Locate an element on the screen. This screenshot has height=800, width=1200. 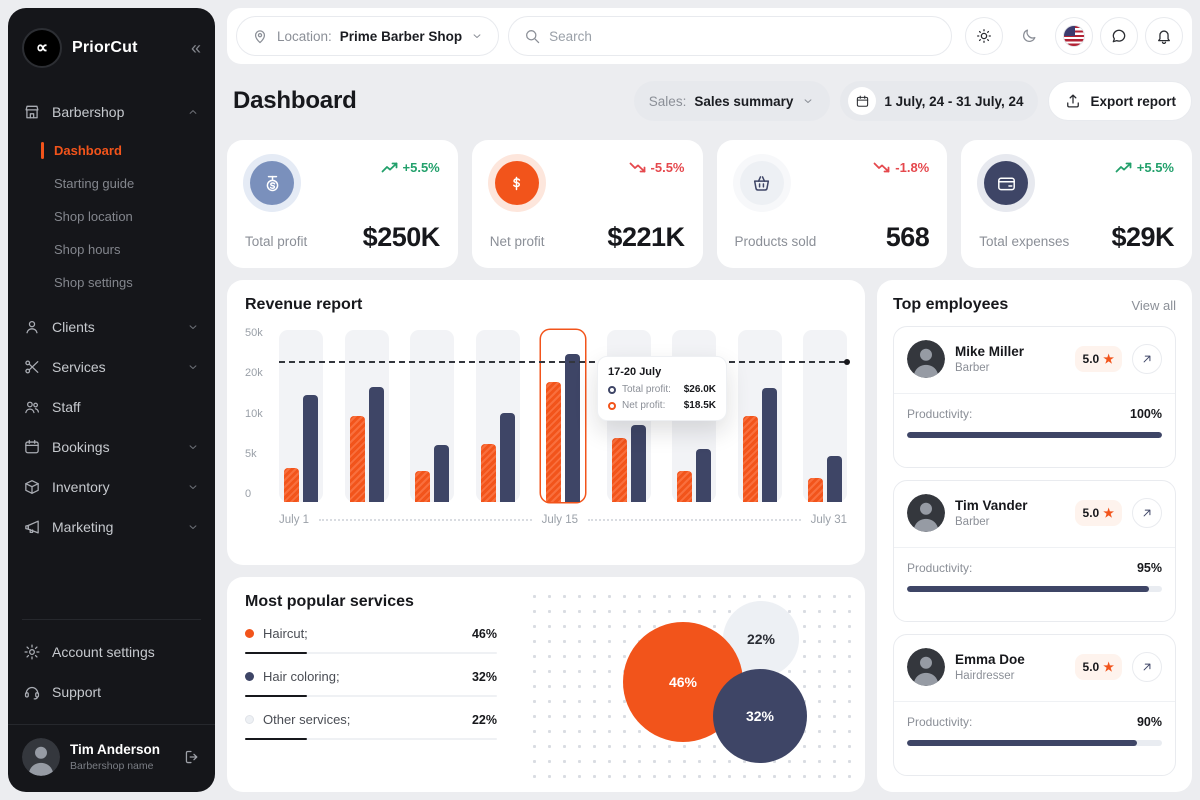
location-selector: Location: Prime Barber Shop is located at coordinates (368, 36).